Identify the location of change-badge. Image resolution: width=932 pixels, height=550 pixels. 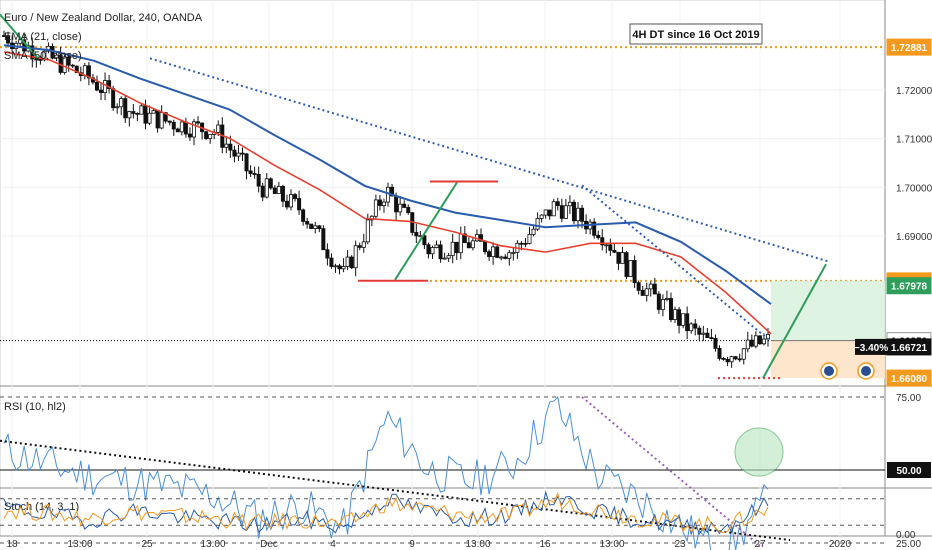
(871, 346).